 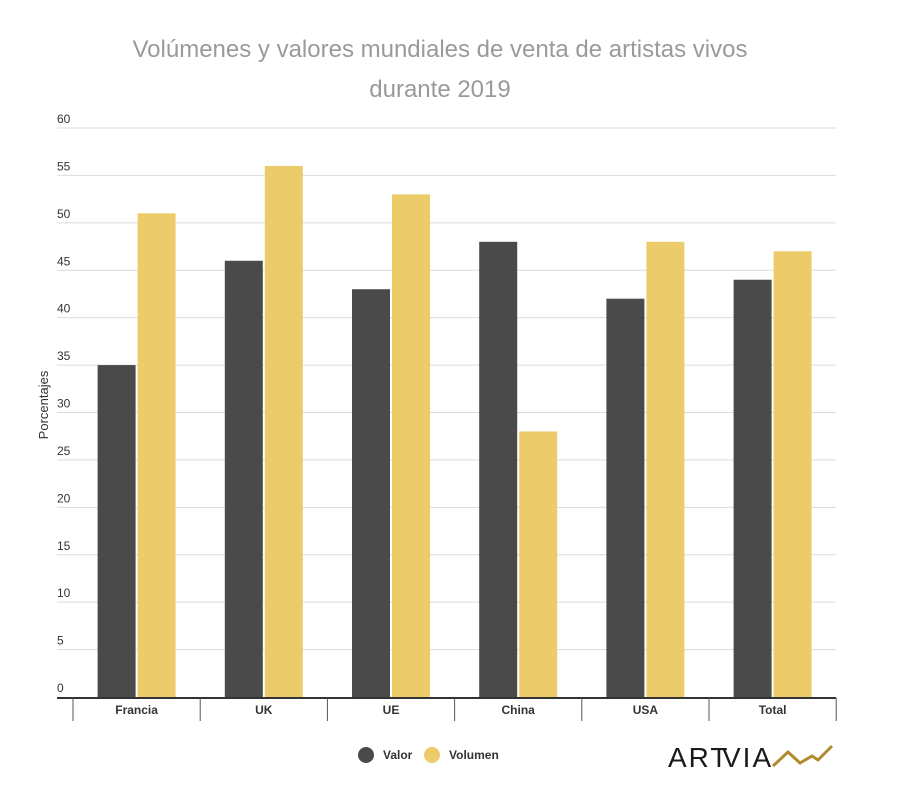 I want to click on bar-volumen-usa, so click(x=665, y=469).